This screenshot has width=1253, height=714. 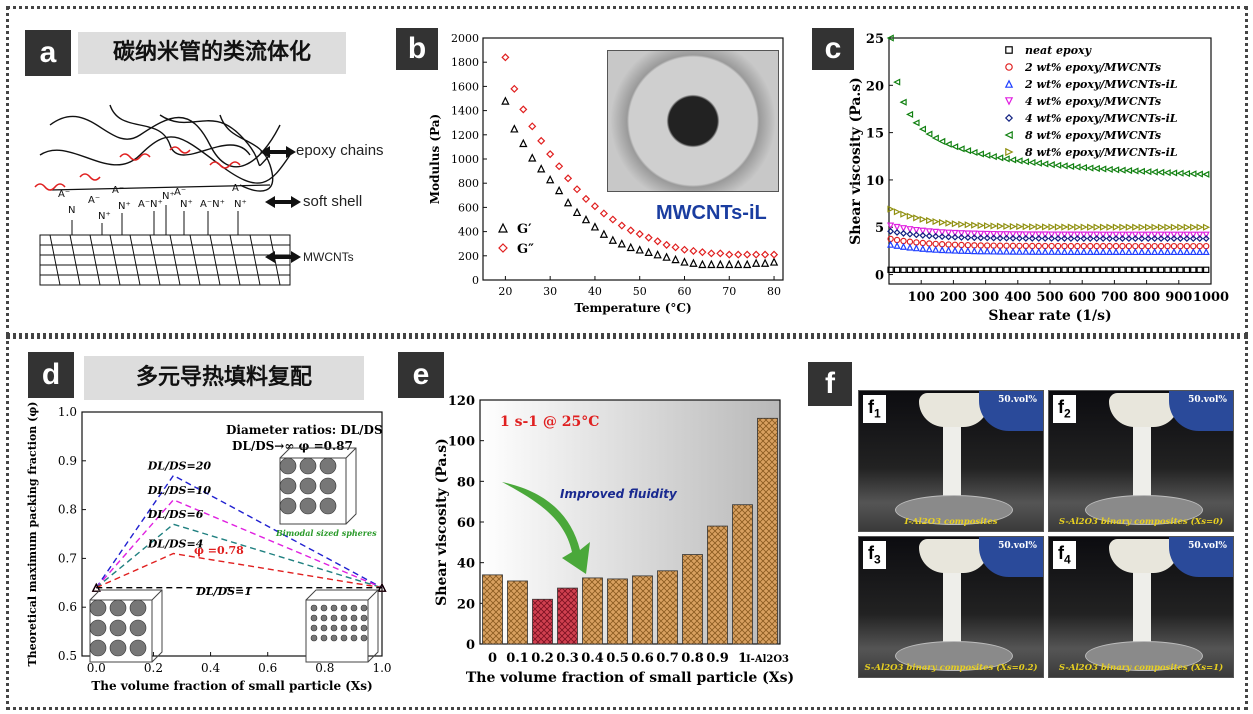 What do you see at coordinates (1142, 611) in the screenshot?
I see `pouring-stream` at bounding box center [1142, 611].